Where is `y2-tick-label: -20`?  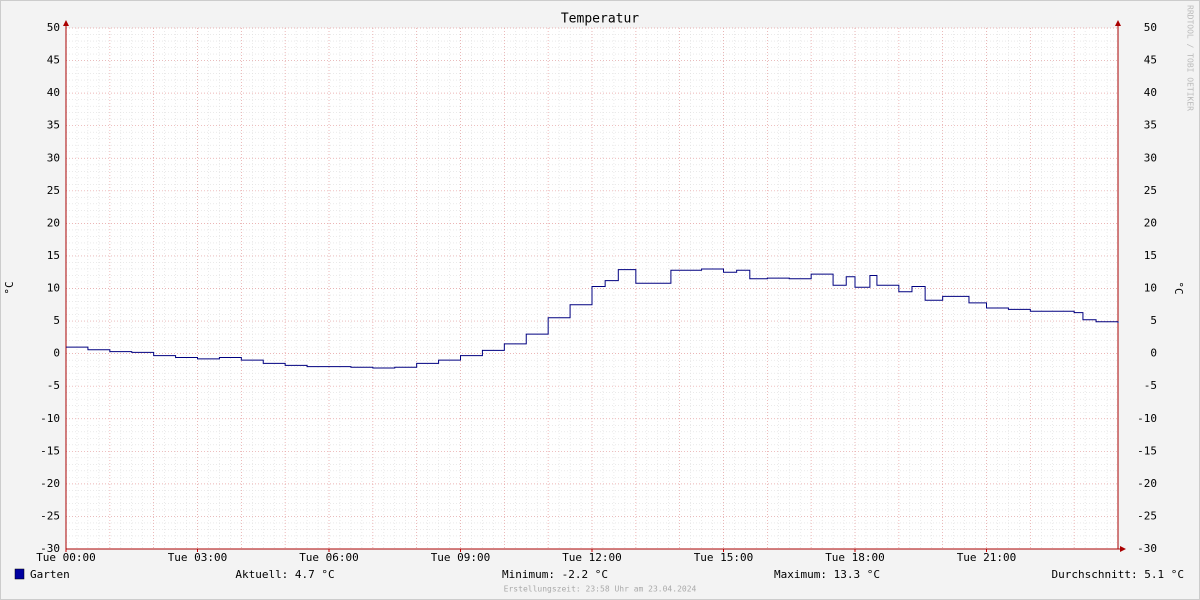
y2-tick-label: -20 is located at coordinates (1147, 483).